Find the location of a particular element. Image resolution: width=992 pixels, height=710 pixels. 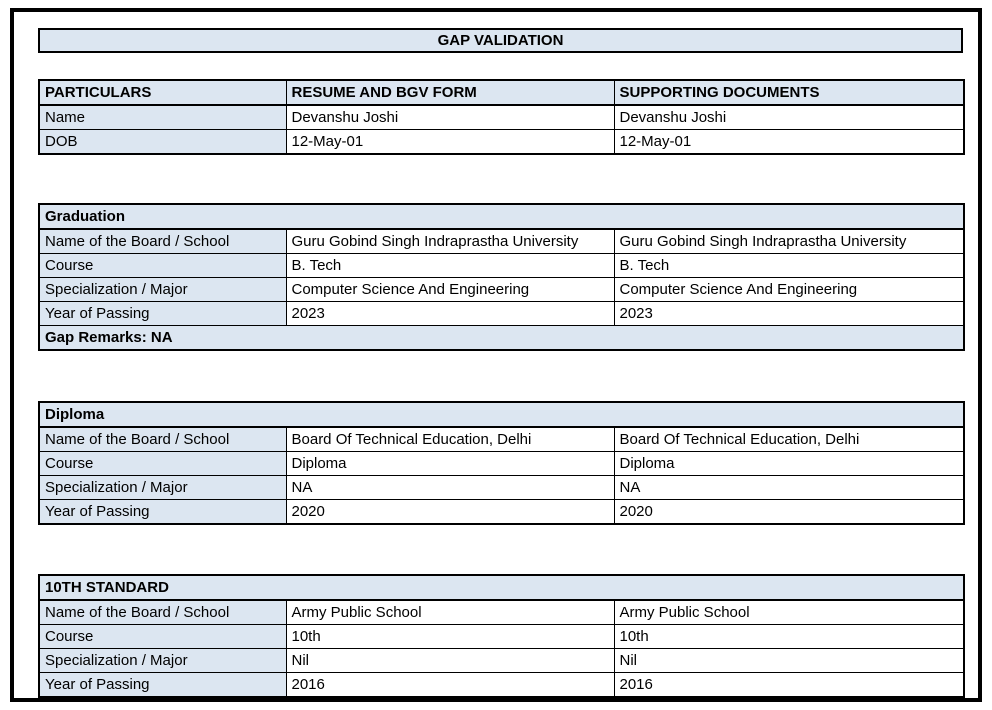

section-title-row: 10TH STANDARD is located at coordinates (501, 587).